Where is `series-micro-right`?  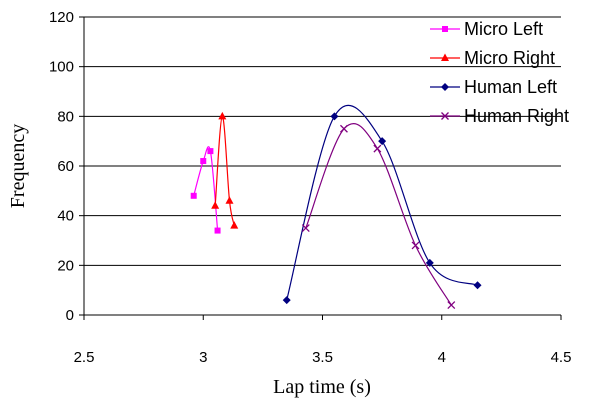 series-micro-right is located at coordinates (225, 170).